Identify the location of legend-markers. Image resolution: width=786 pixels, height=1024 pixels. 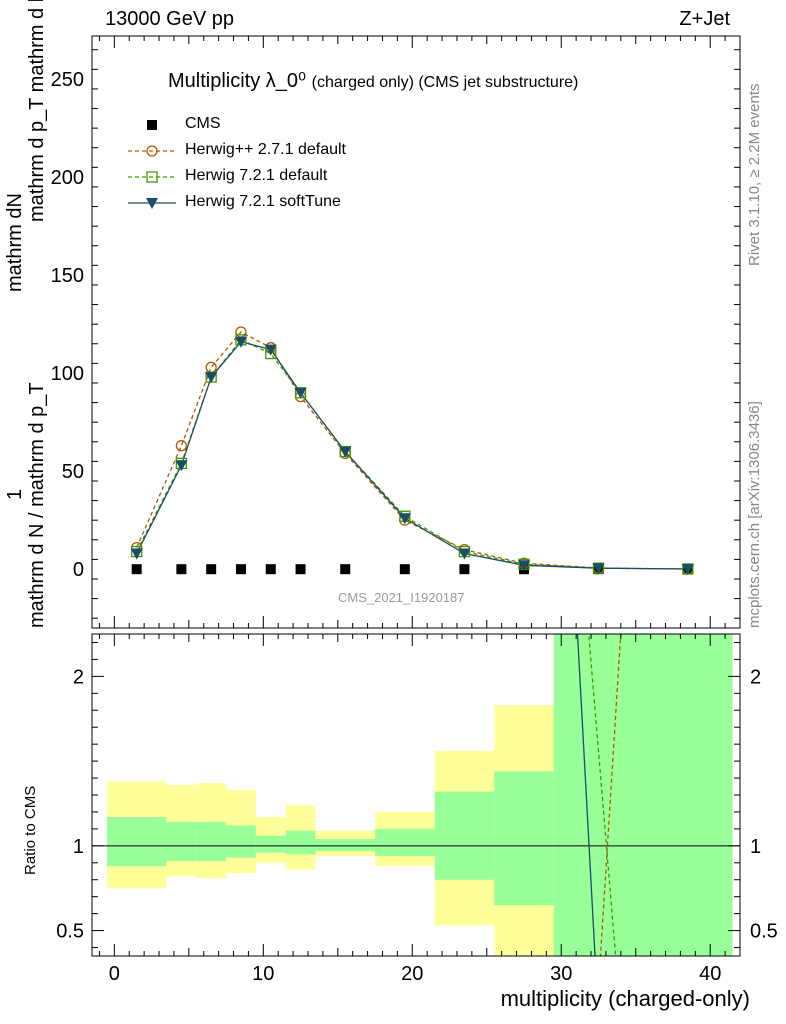
(152, 164).